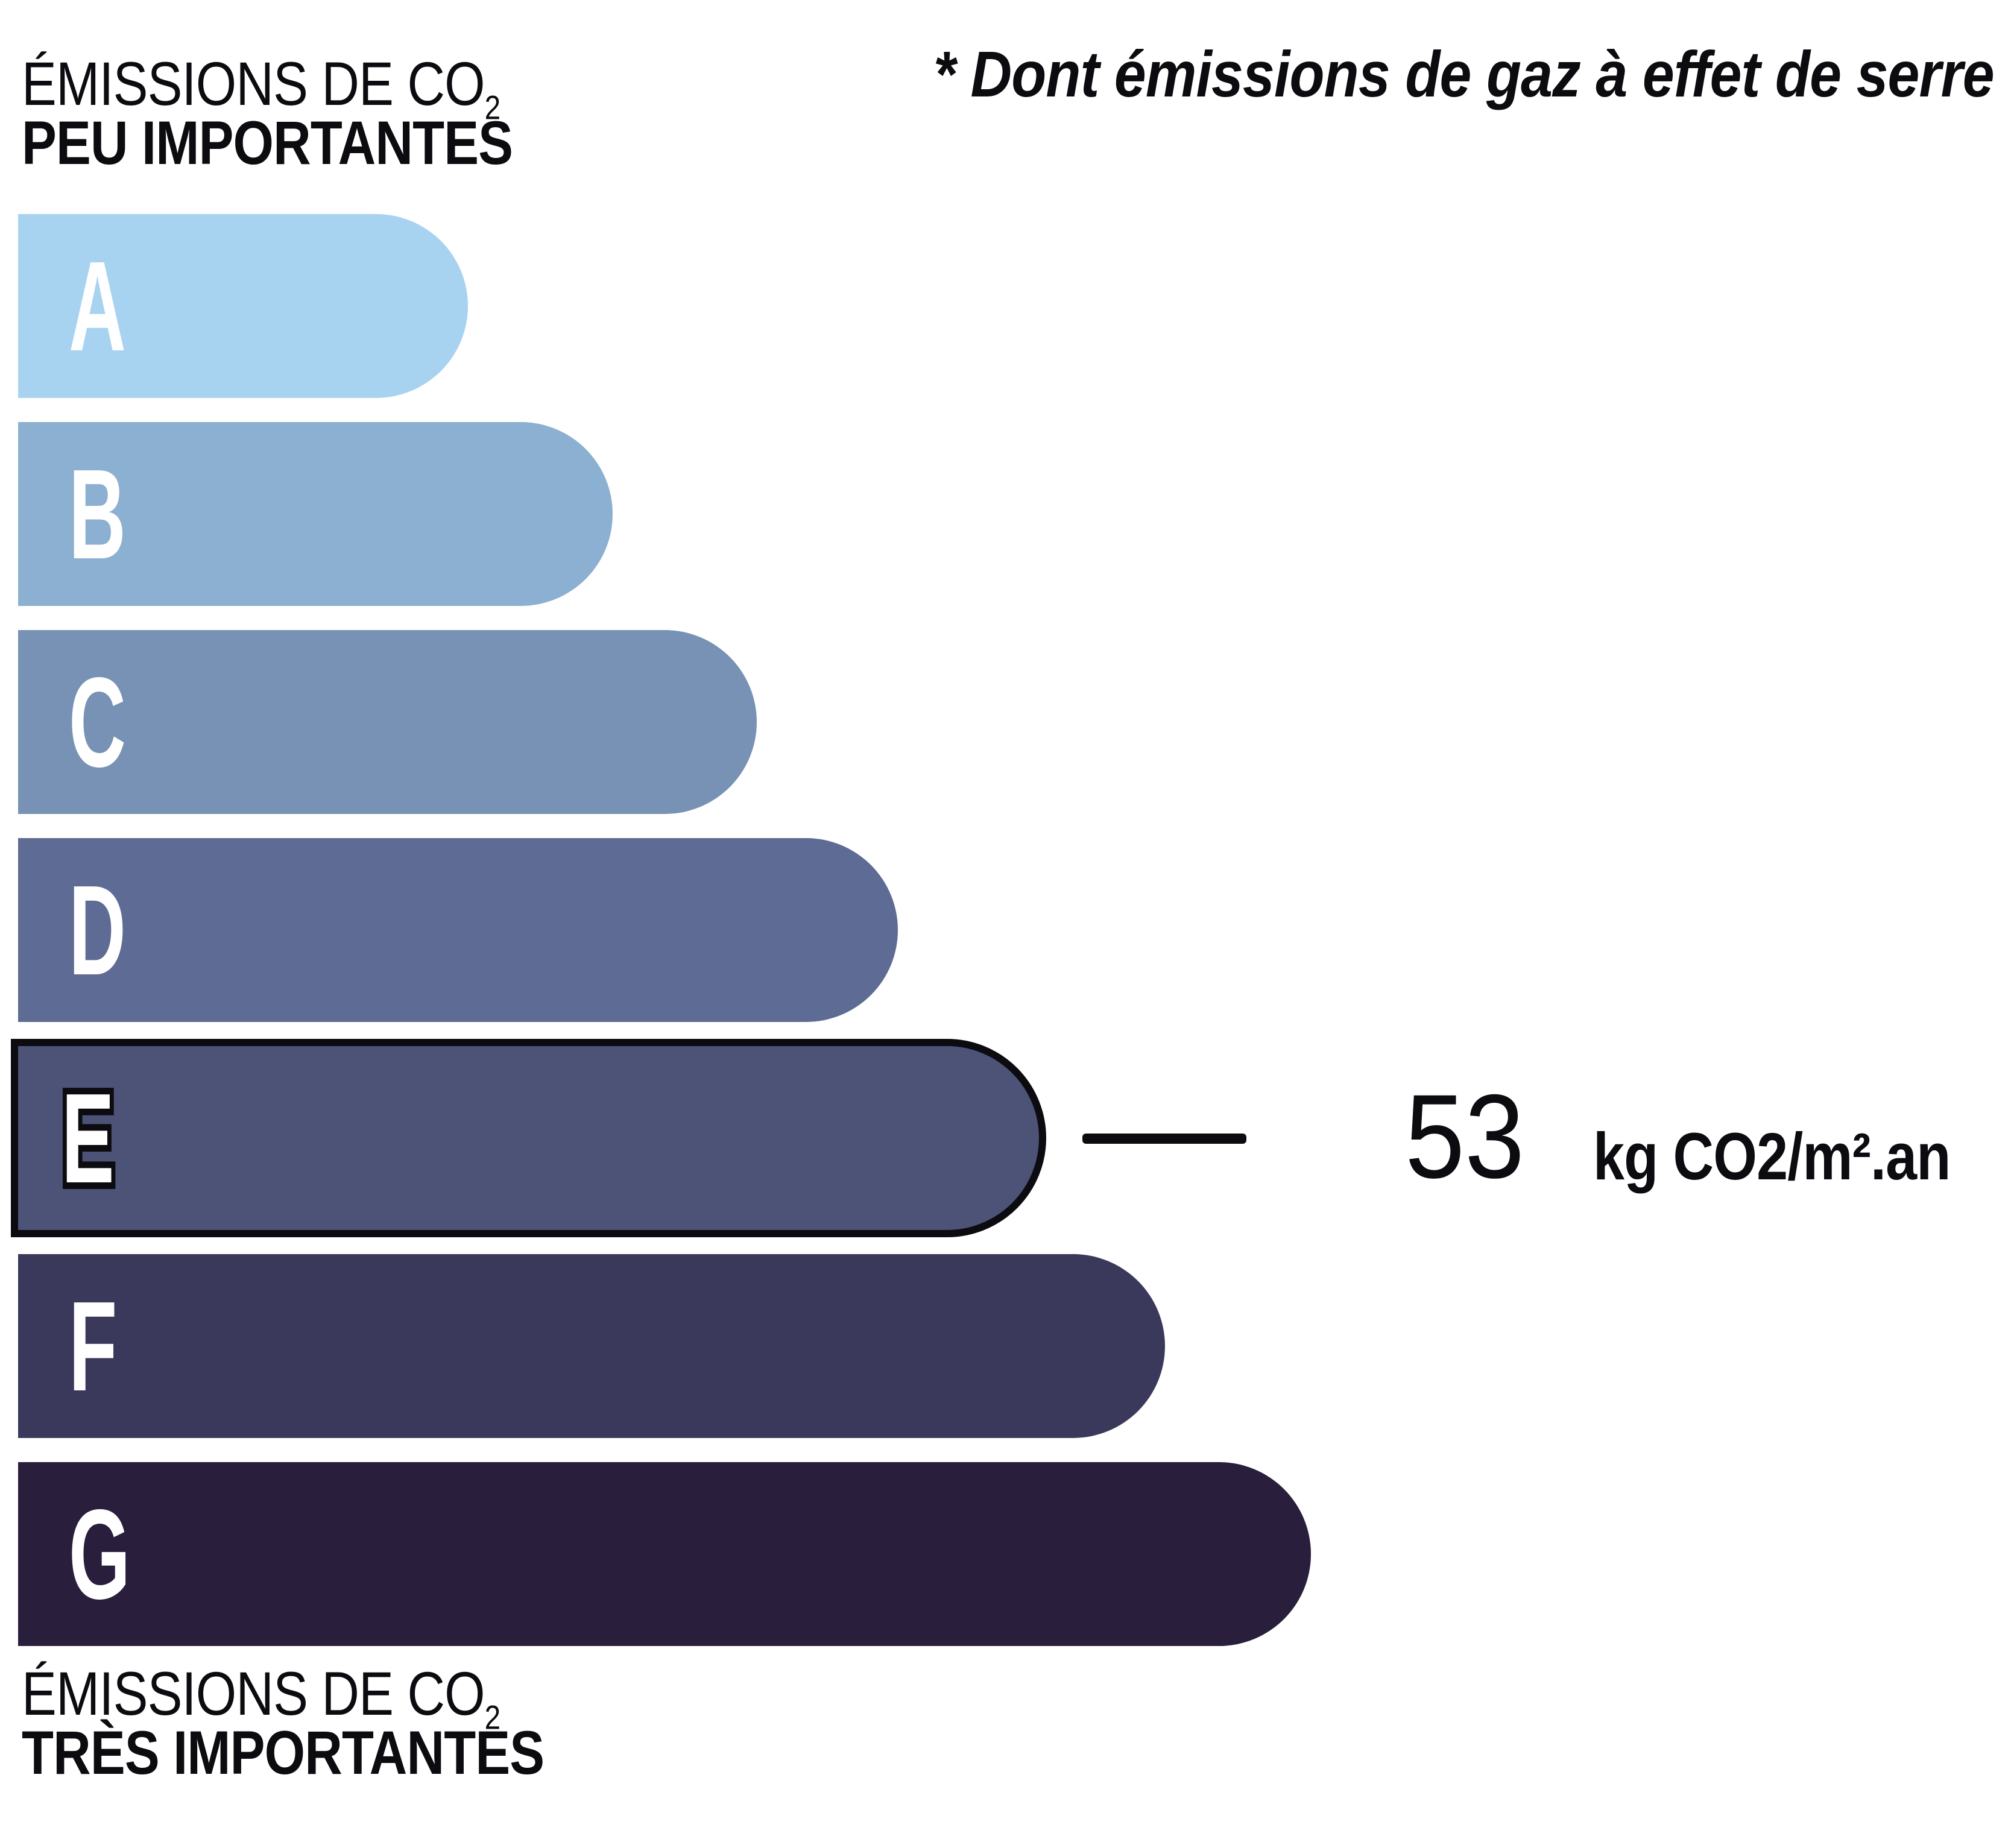 The image size is (2011, 1848). Describe the element at coordinates (1465, 1136) in the screenshot. I see `emissions-value: 53` at that location.